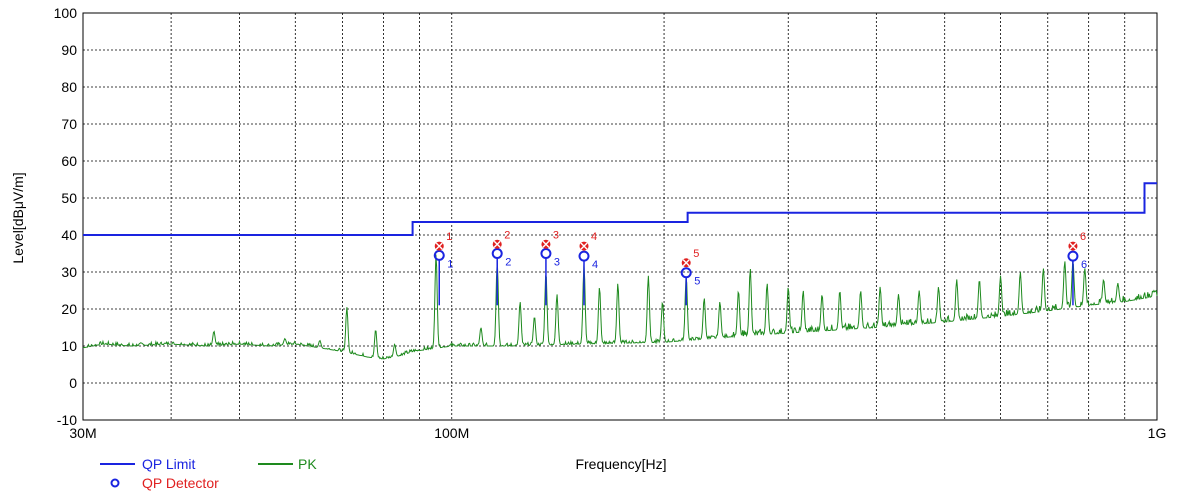 The height and width of the screenshot is (495, 1184). Describe the element at coordinates (69, 124) in the screenshot. I see `y-tick-label: 70` at that location.